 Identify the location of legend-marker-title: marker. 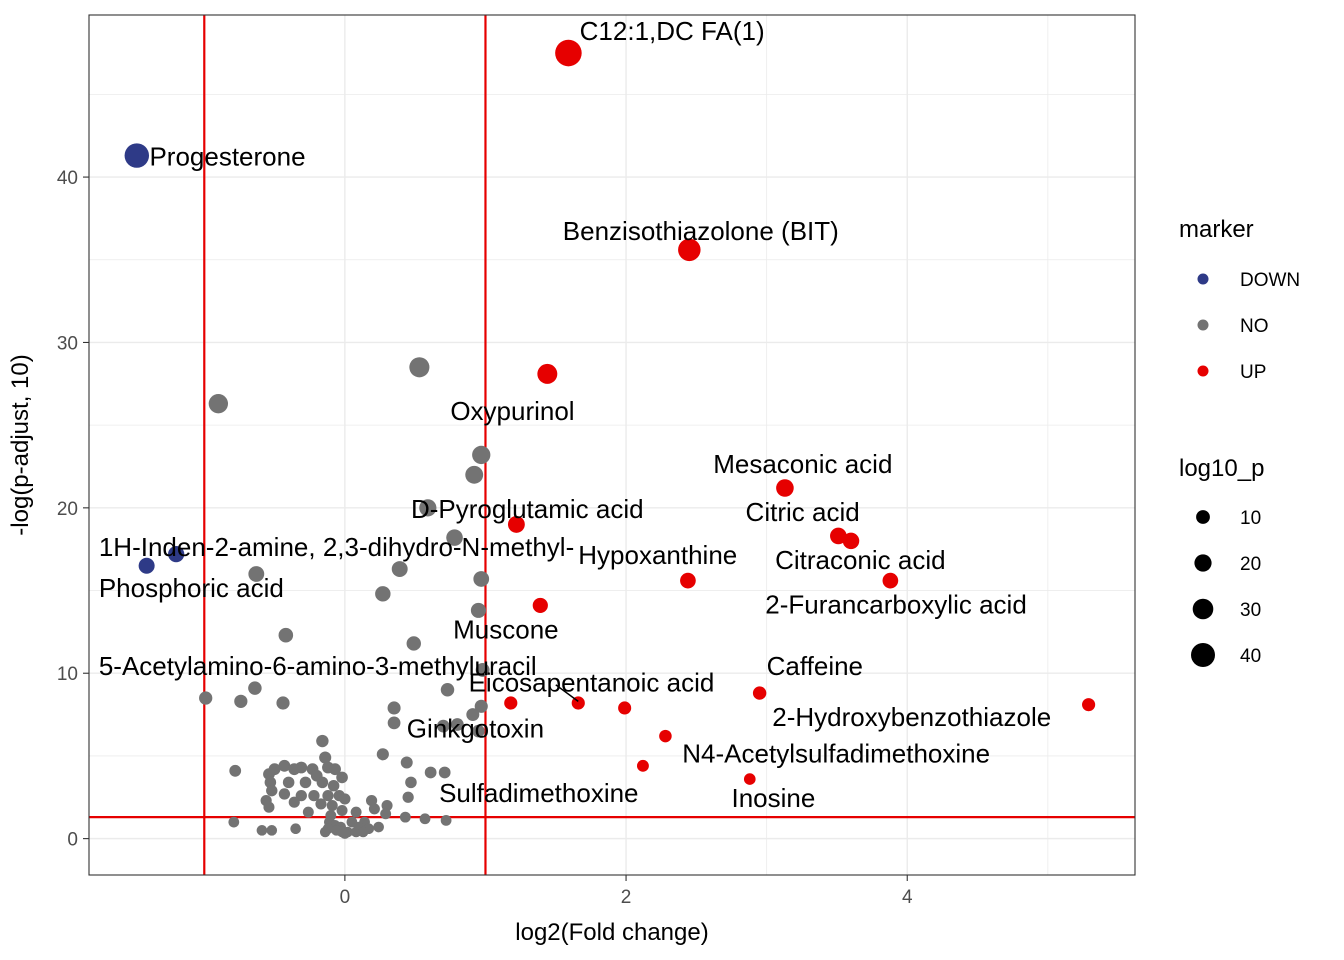
(1216, 229).